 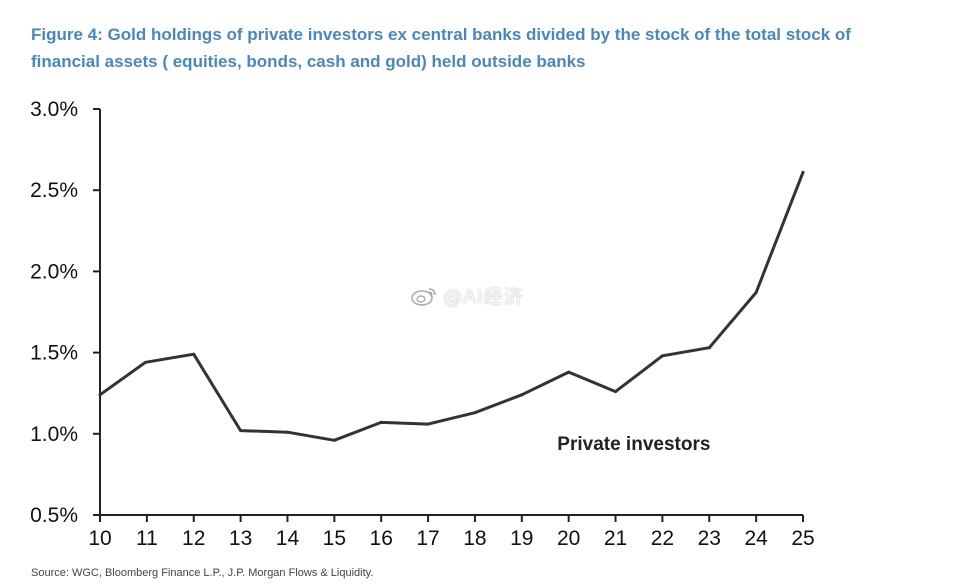 What do you see at coordinates (54, 109) in the screenshot?
I see `y-tick-label: 3.0%` at bounding box center [54, 109].